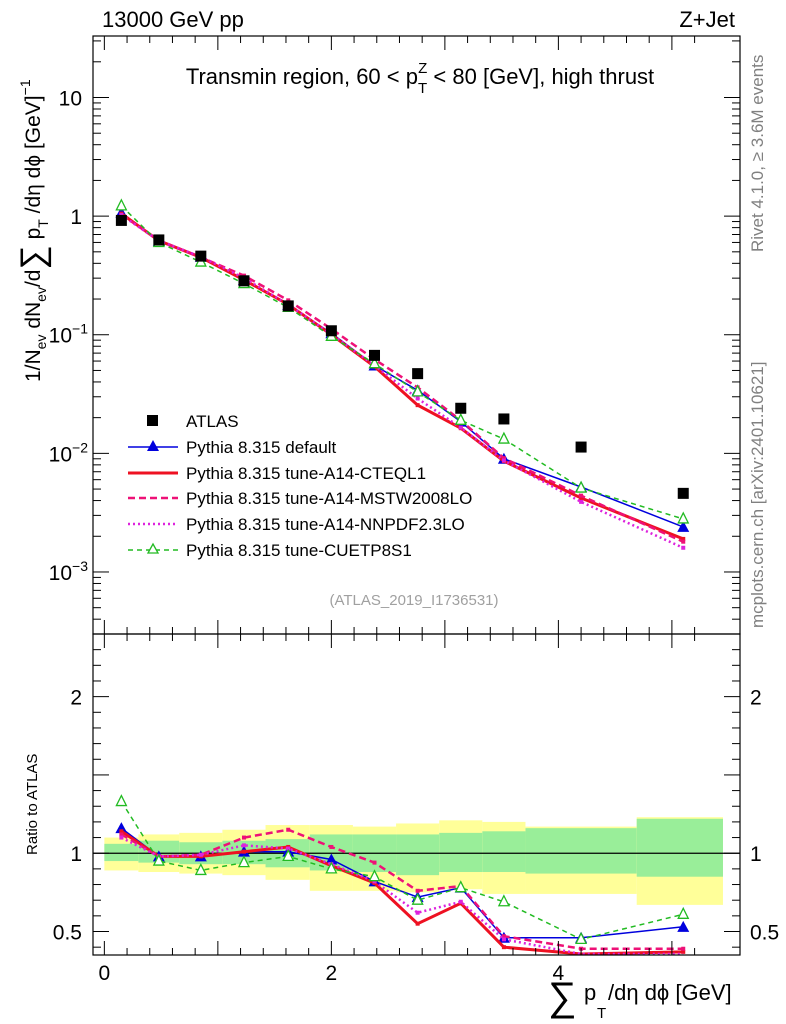 This screenshot has width=786, height=1024. I want to click on rivet-version-label: Rivet 4.1.0, ≥ 3.6M events, so click(757, 153).